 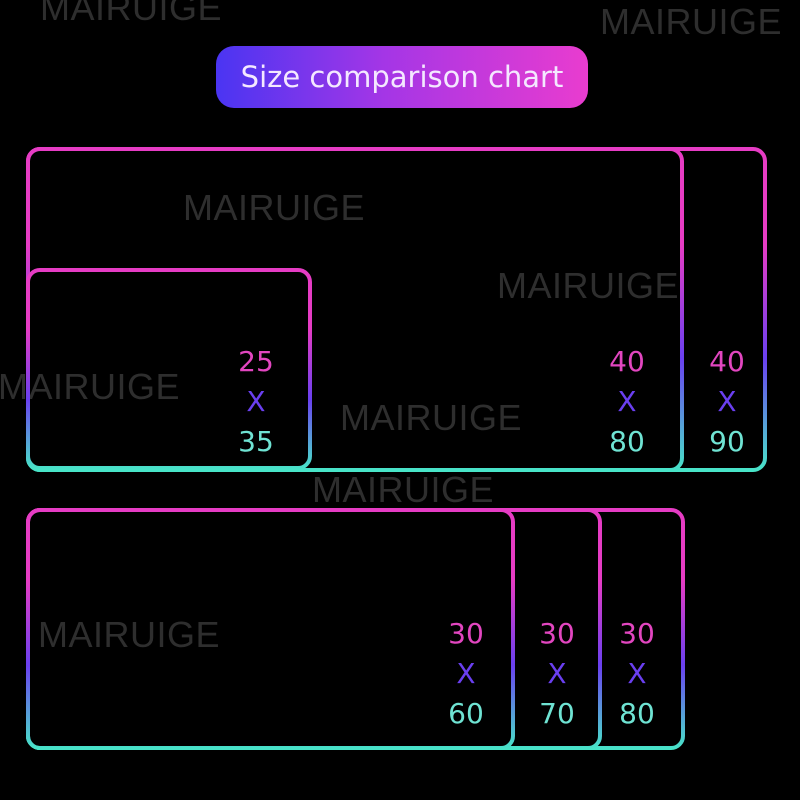 What do you see at coordinates (402, 77) in the screenshot?
I see `chart-title: Size comparison chart` at bounding box center [402, 77].